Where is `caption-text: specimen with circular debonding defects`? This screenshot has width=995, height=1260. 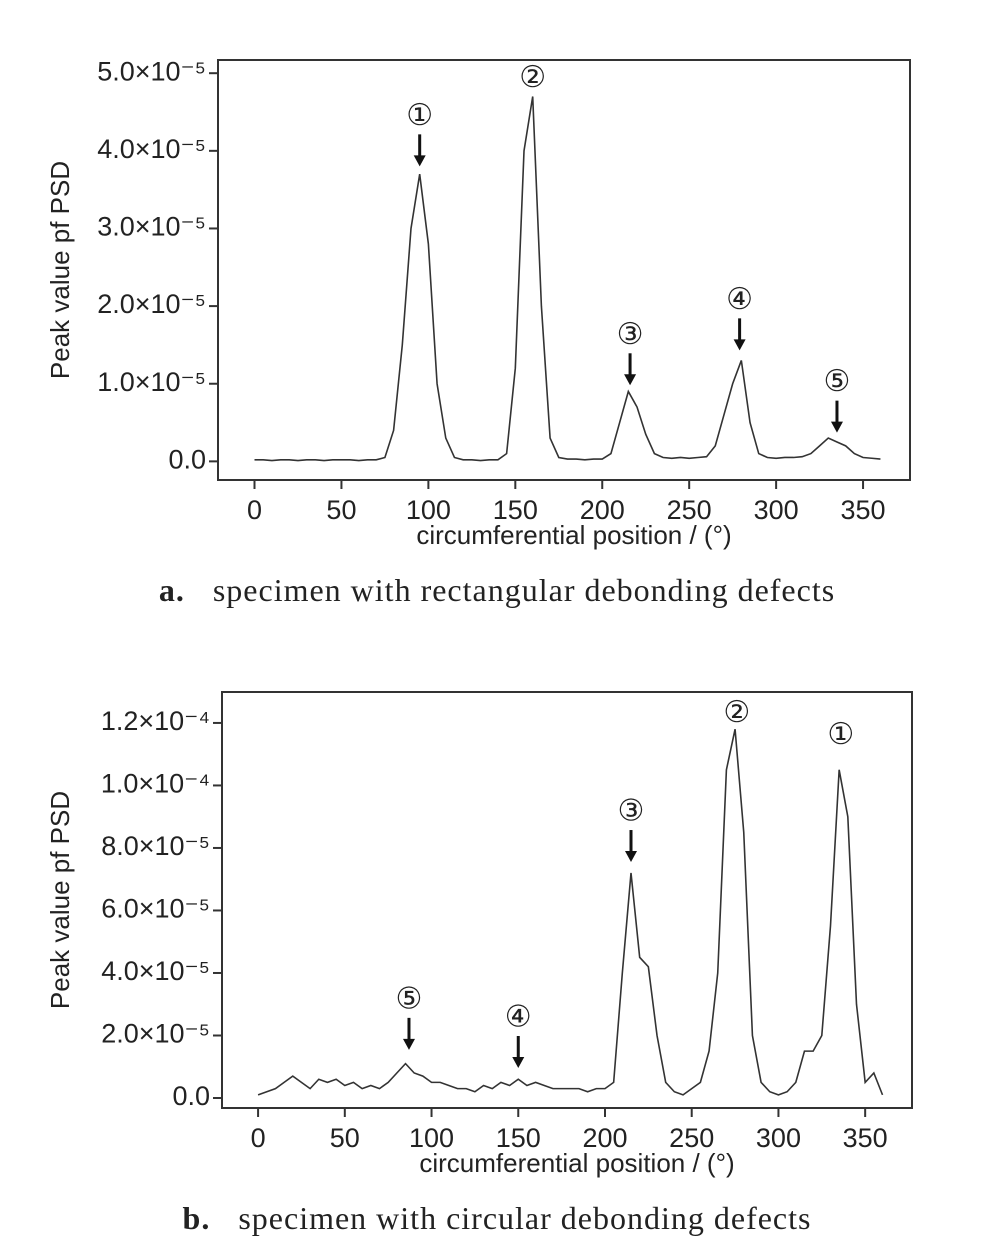
caption-text: specimen with circular debonding defects is located at coordinates (524, 1218).